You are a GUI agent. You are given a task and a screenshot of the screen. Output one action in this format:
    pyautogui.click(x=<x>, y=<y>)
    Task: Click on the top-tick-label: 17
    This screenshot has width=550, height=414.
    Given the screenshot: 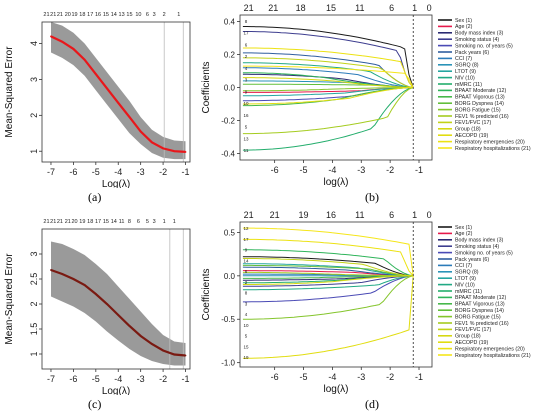 What is the action you would take?
    pyautogui.click(x=90, y=15)
    